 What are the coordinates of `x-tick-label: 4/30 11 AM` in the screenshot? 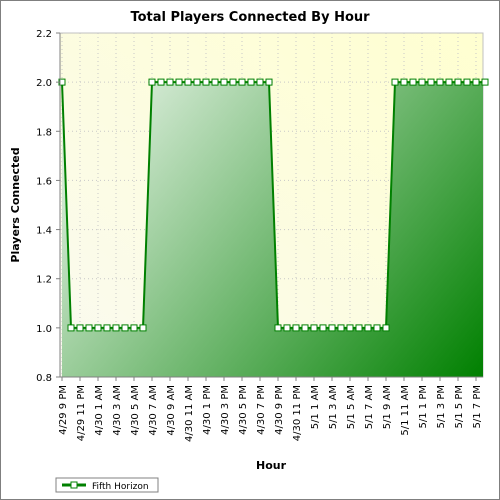 It's located at (189, 413).